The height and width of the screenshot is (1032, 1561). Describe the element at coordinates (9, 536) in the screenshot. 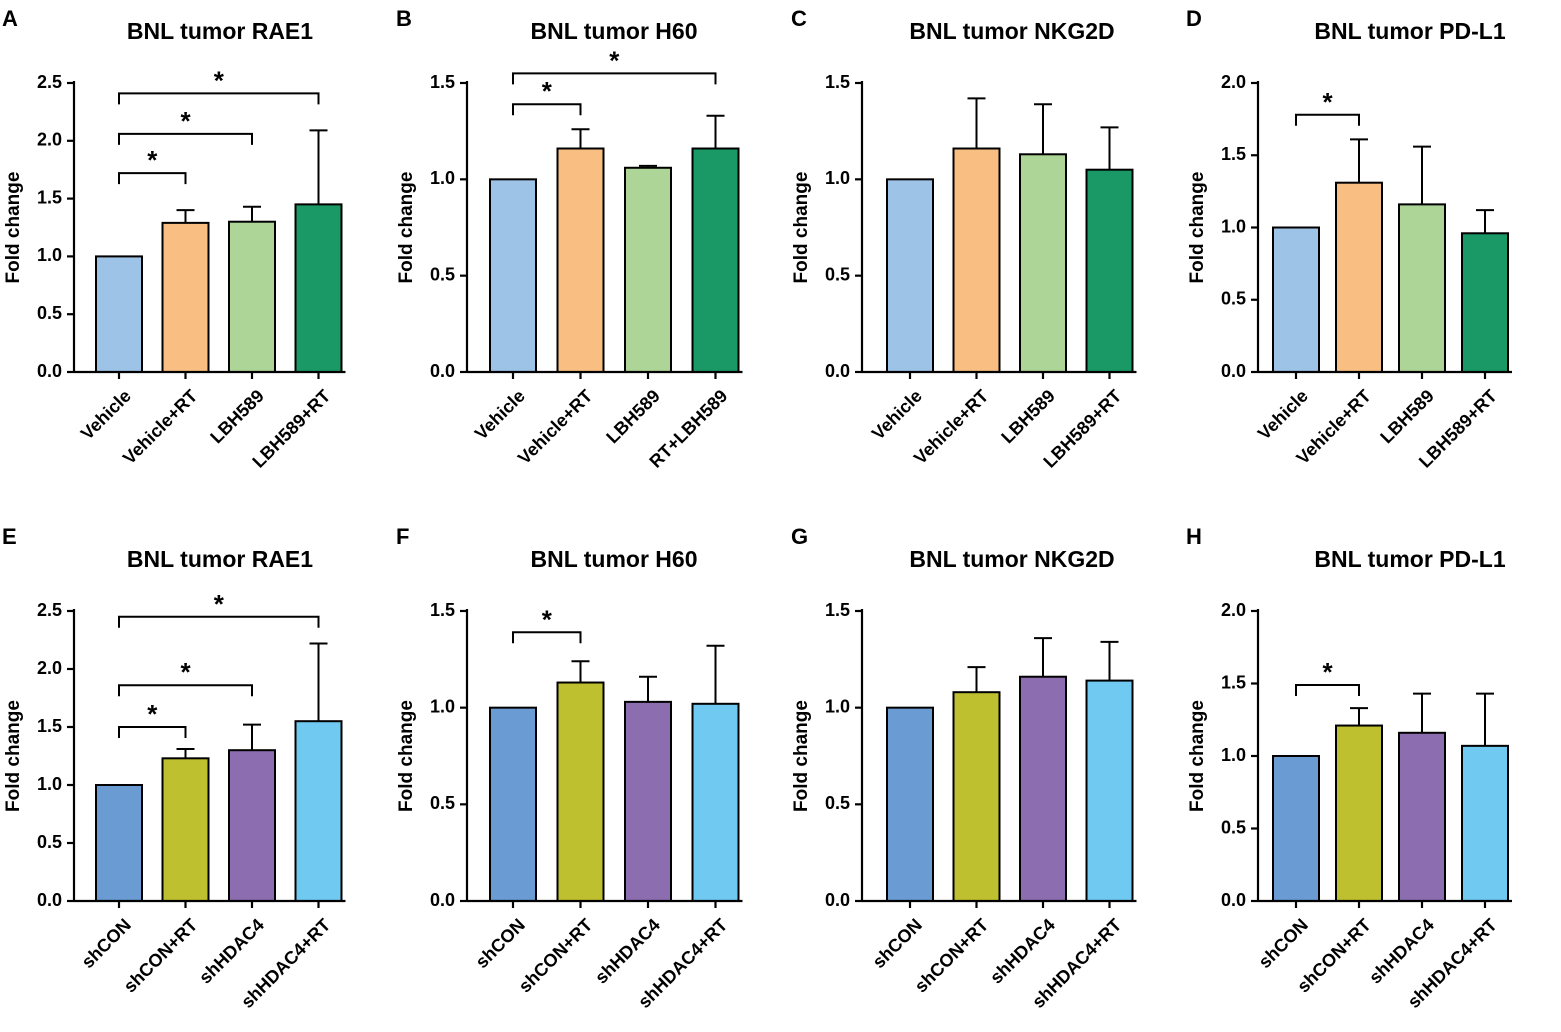

I see `panel-letter: E` at that location.